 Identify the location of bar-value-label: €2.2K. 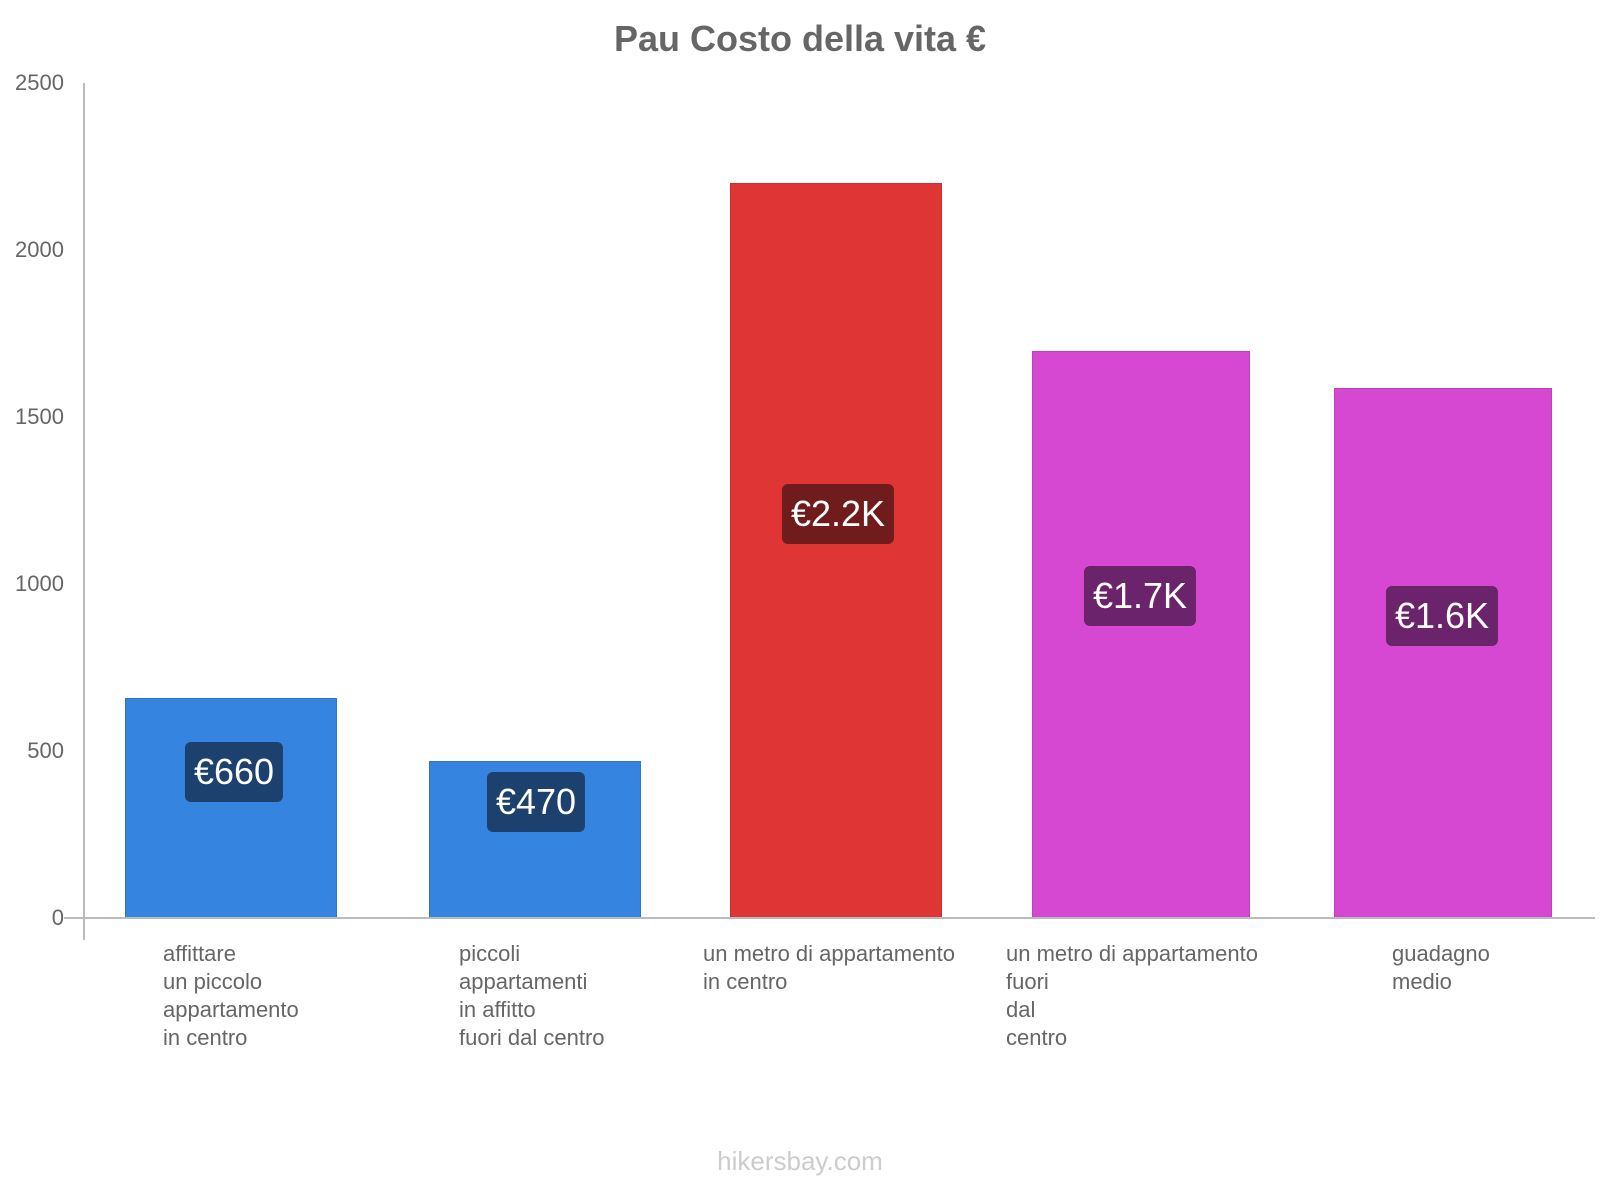
(838, 514).